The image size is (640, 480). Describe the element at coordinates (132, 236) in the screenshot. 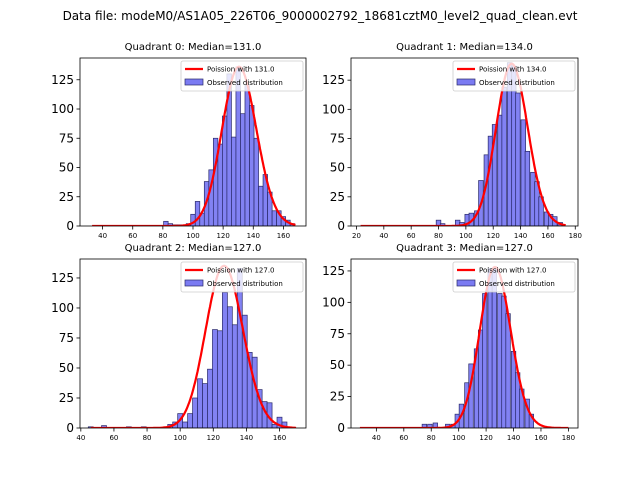

I see `x-tick-label: 60` at that location.